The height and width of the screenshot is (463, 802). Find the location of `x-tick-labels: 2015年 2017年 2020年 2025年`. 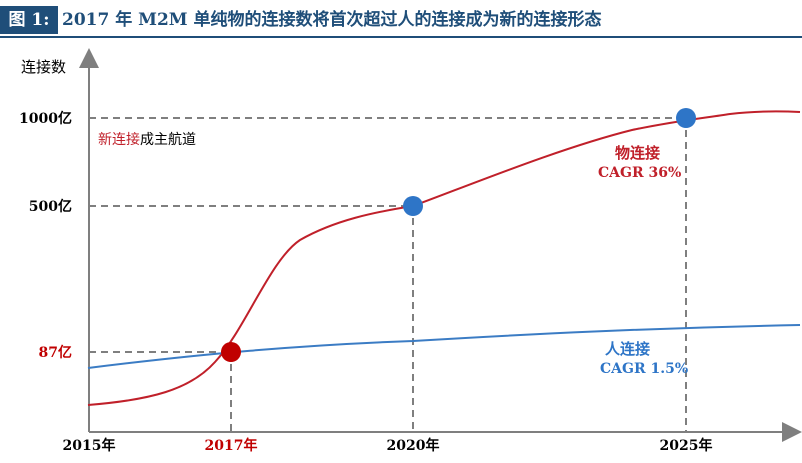

x-tick-labels: 2015年 2017年 2020年 2025年 is located at coordinates (388, 445).